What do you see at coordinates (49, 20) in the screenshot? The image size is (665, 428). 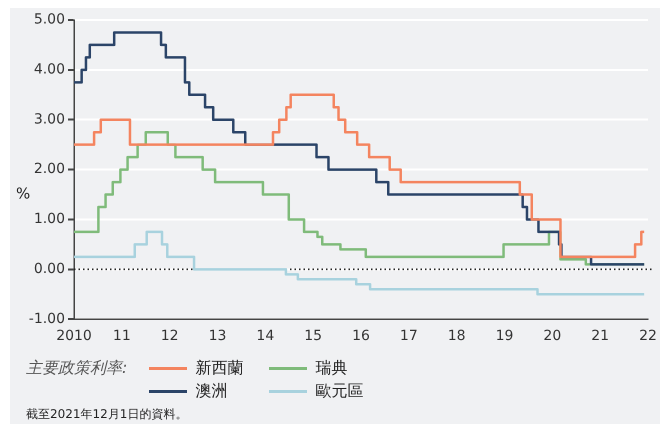 I see `y-tick-label: 5.00` at bounding box center [49, 20].